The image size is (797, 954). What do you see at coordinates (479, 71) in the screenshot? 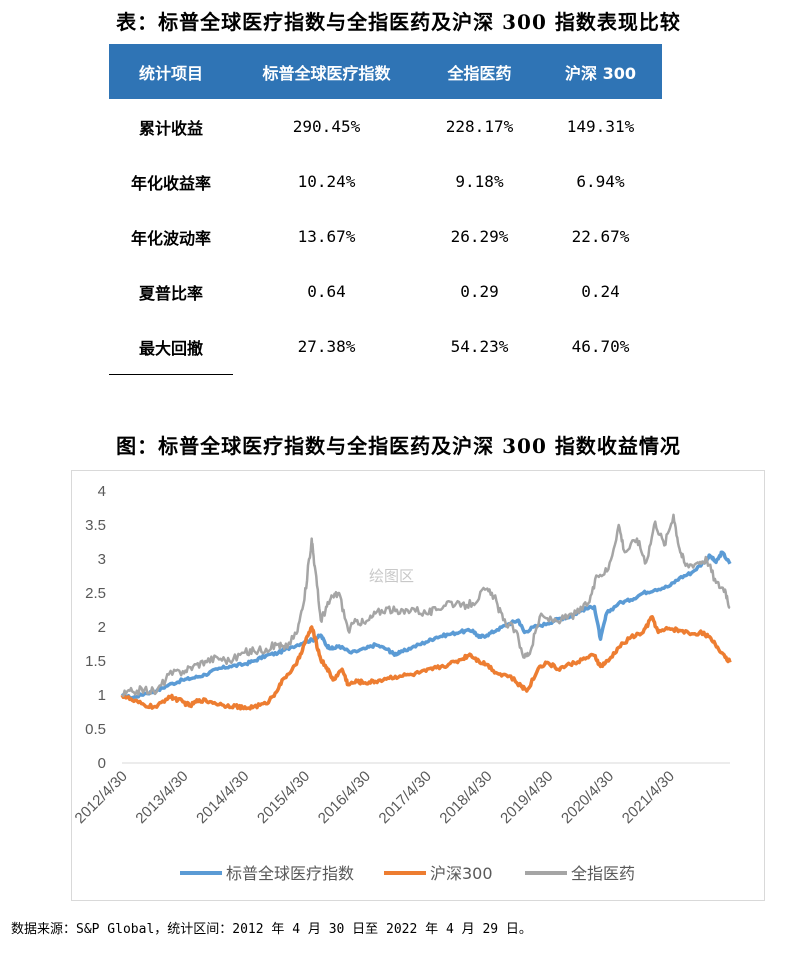
I see `header-all-pharma: 全指医药` at bounding box center [479, 71].